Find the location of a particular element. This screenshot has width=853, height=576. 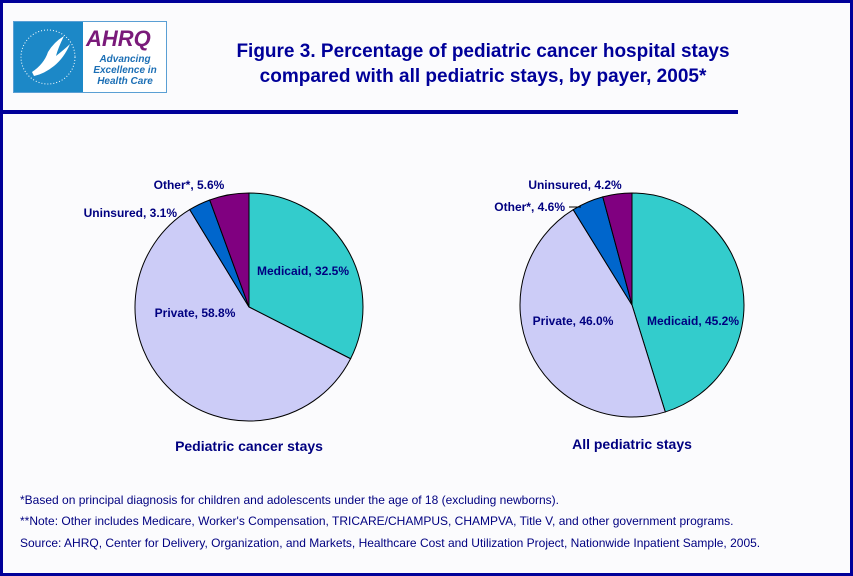

pie-slice-uninsured is located at coordinates (617, 249).